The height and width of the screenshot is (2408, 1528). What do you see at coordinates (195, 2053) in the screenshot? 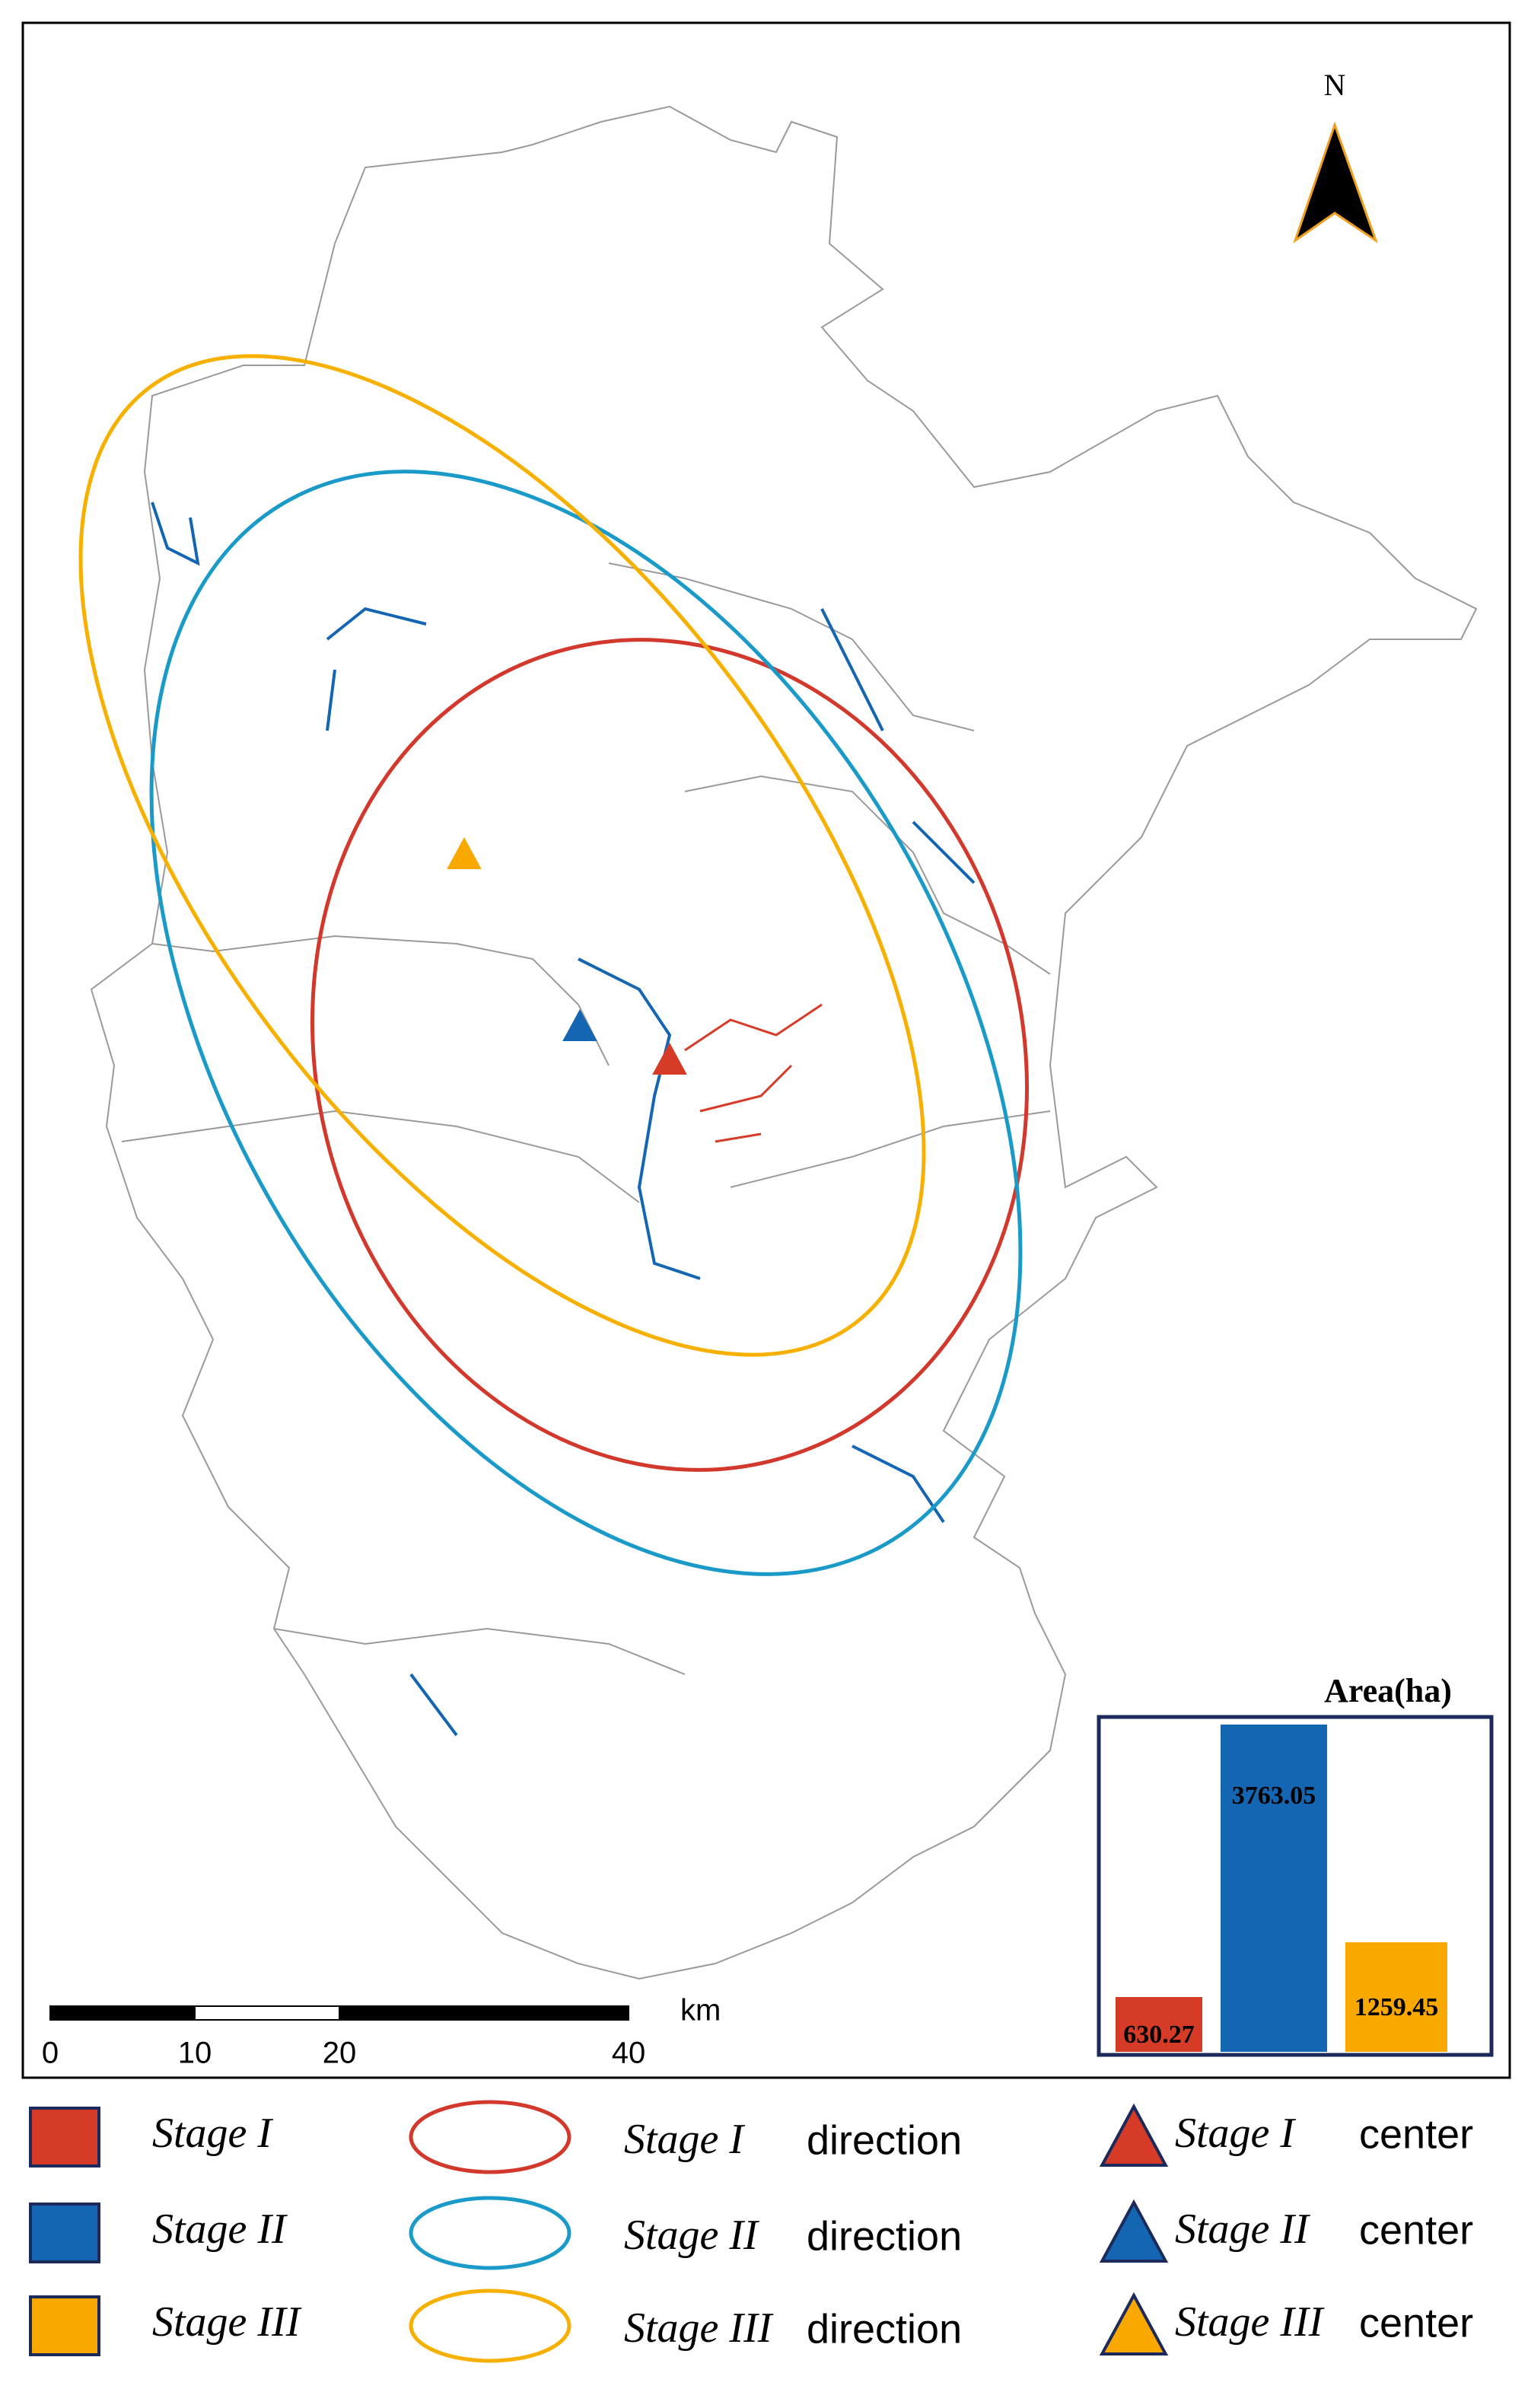
I see `scale-tick-label: 10` at bounding box center [195, 2053].